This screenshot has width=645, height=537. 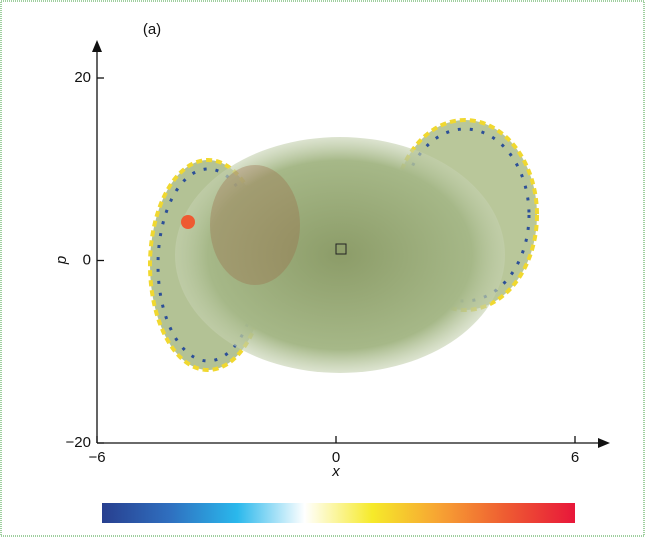 What do you see at coordinates (96, 457) in the screenshot?
I see `x-tick-label: −6` at bounding box center [96, 457].